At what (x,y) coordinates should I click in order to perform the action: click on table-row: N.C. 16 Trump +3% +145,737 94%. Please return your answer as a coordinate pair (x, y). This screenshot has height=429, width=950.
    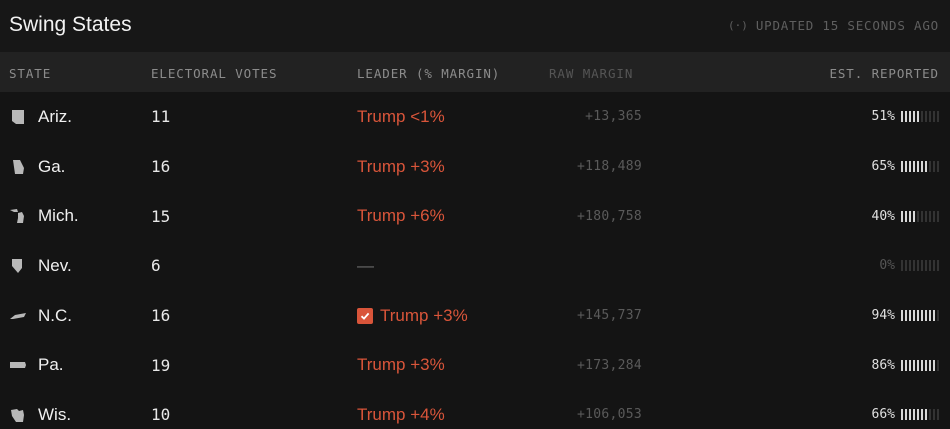
    Looking at the image, I should click on (475, 316).